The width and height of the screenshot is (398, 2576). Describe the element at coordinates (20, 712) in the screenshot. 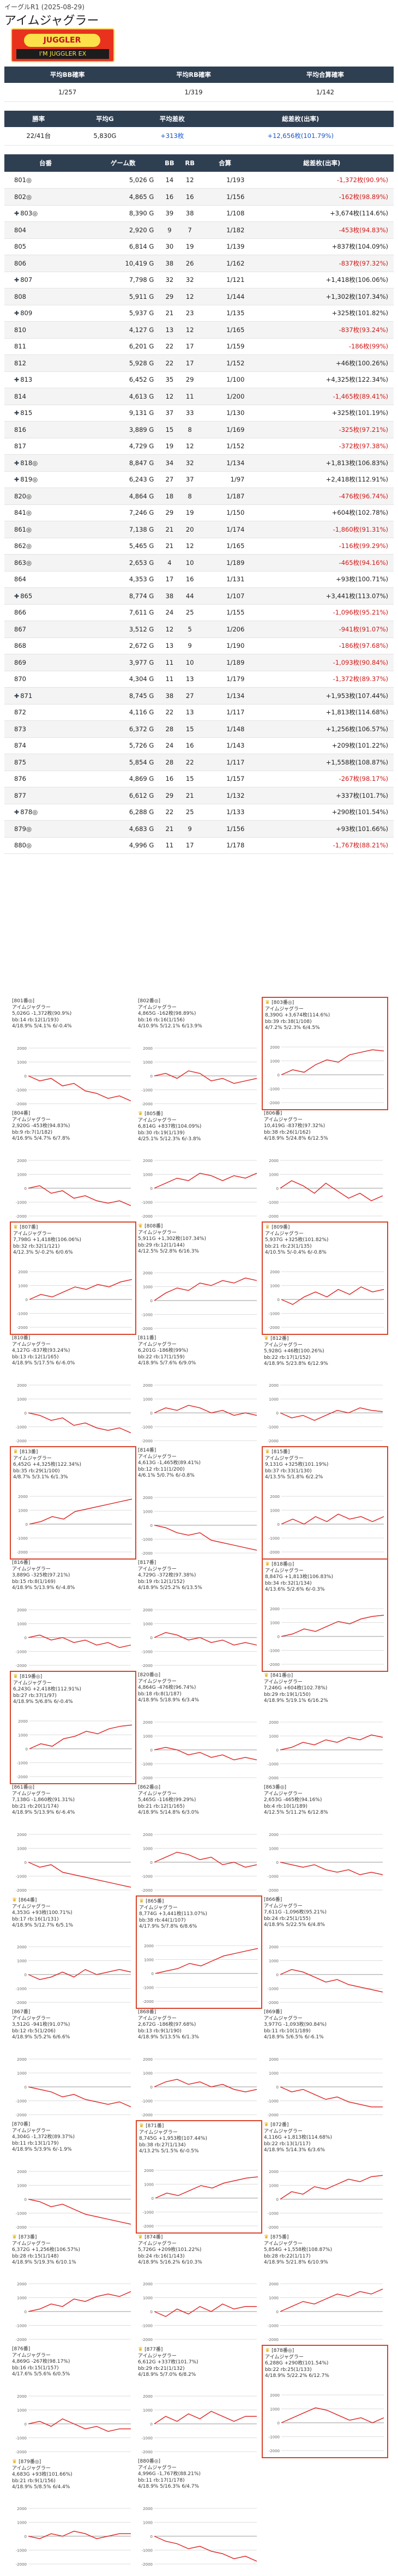

I see `machine-number-text: 872` at that location.